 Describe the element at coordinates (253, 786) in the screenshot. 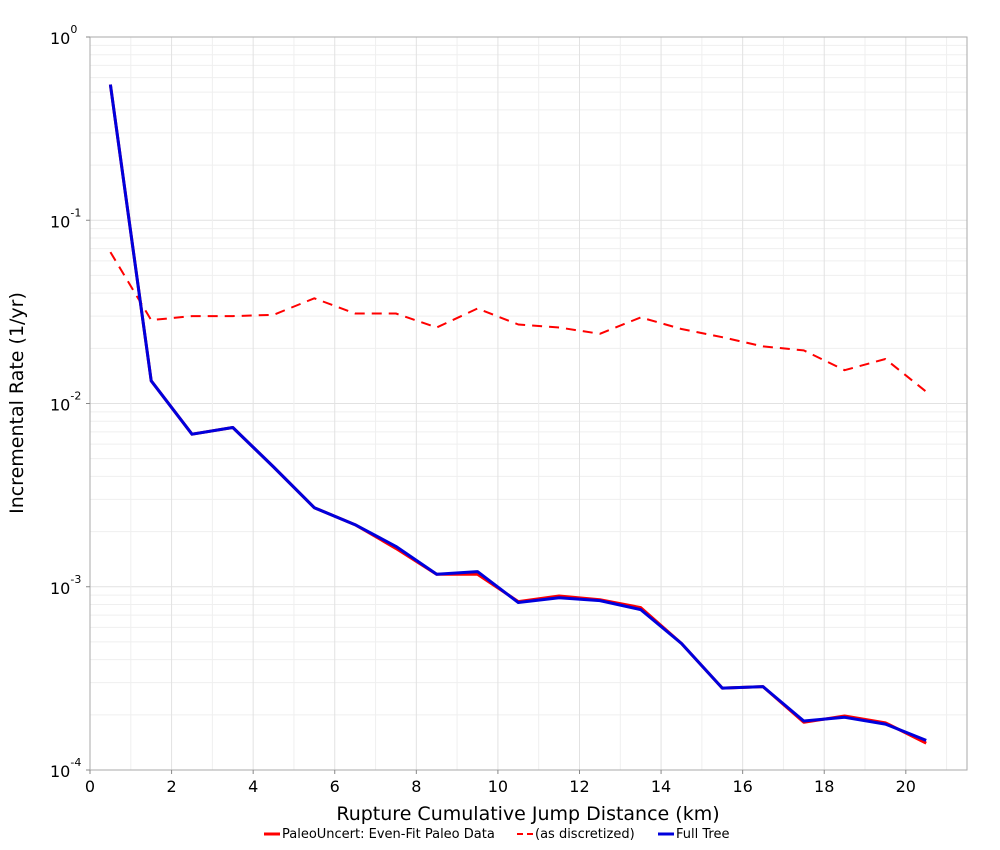

I see `x-tick-label: 4` at that location.